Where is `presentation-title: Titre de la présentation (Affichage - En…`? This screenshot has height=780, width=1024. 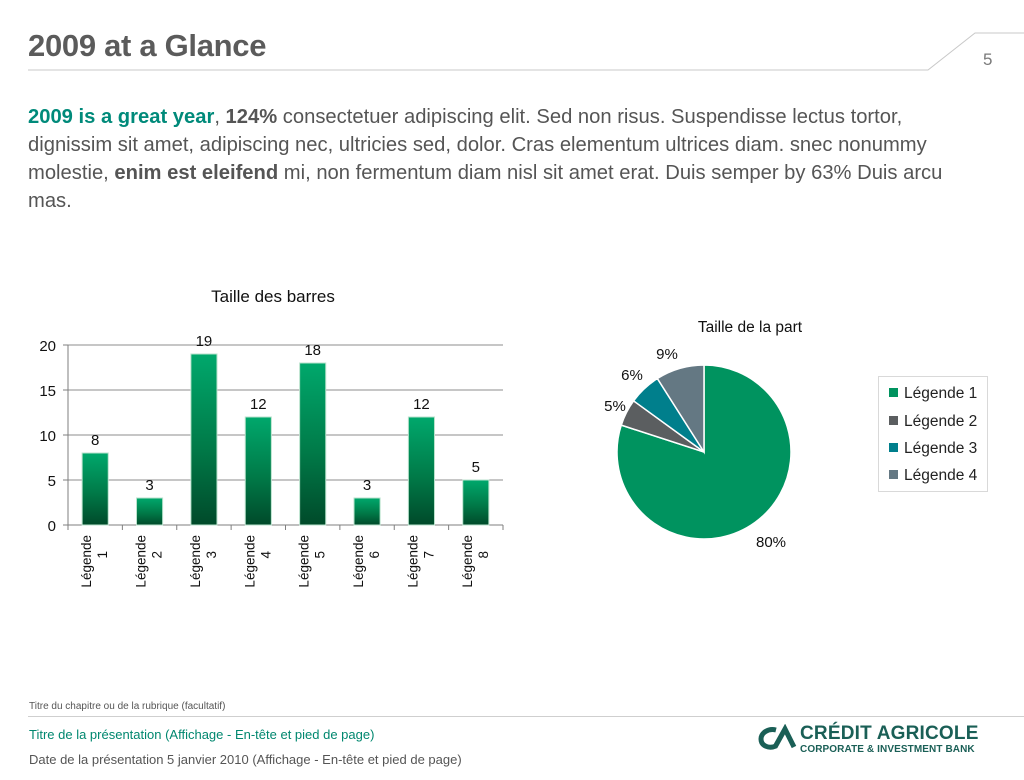 presentation-title: Titre de la présentation (Affichage - En… is located at coordinates (202, 734).